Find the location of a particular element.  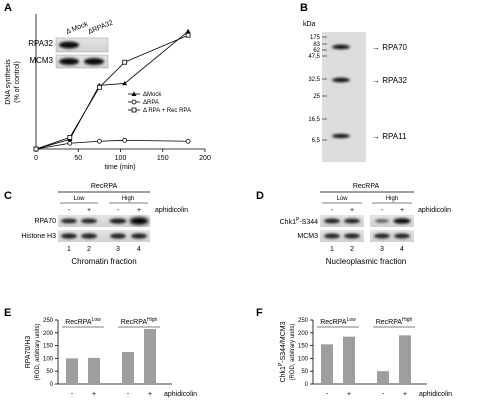

chart-a-point-mock is located at coordinates (125, 83).